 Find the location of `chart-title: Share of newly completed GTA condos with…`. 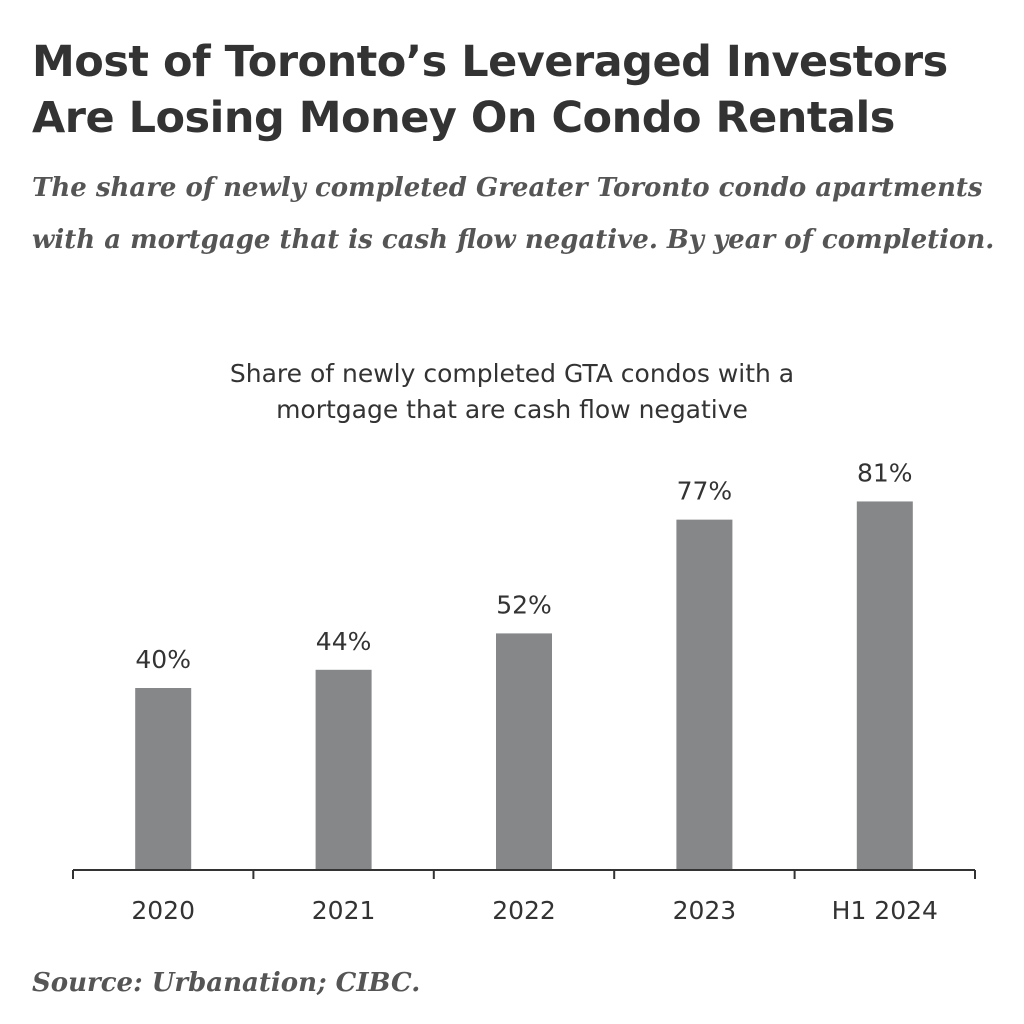

chart-title: Share of newly completed GTA condos with… is located at coordinates (512, 391).